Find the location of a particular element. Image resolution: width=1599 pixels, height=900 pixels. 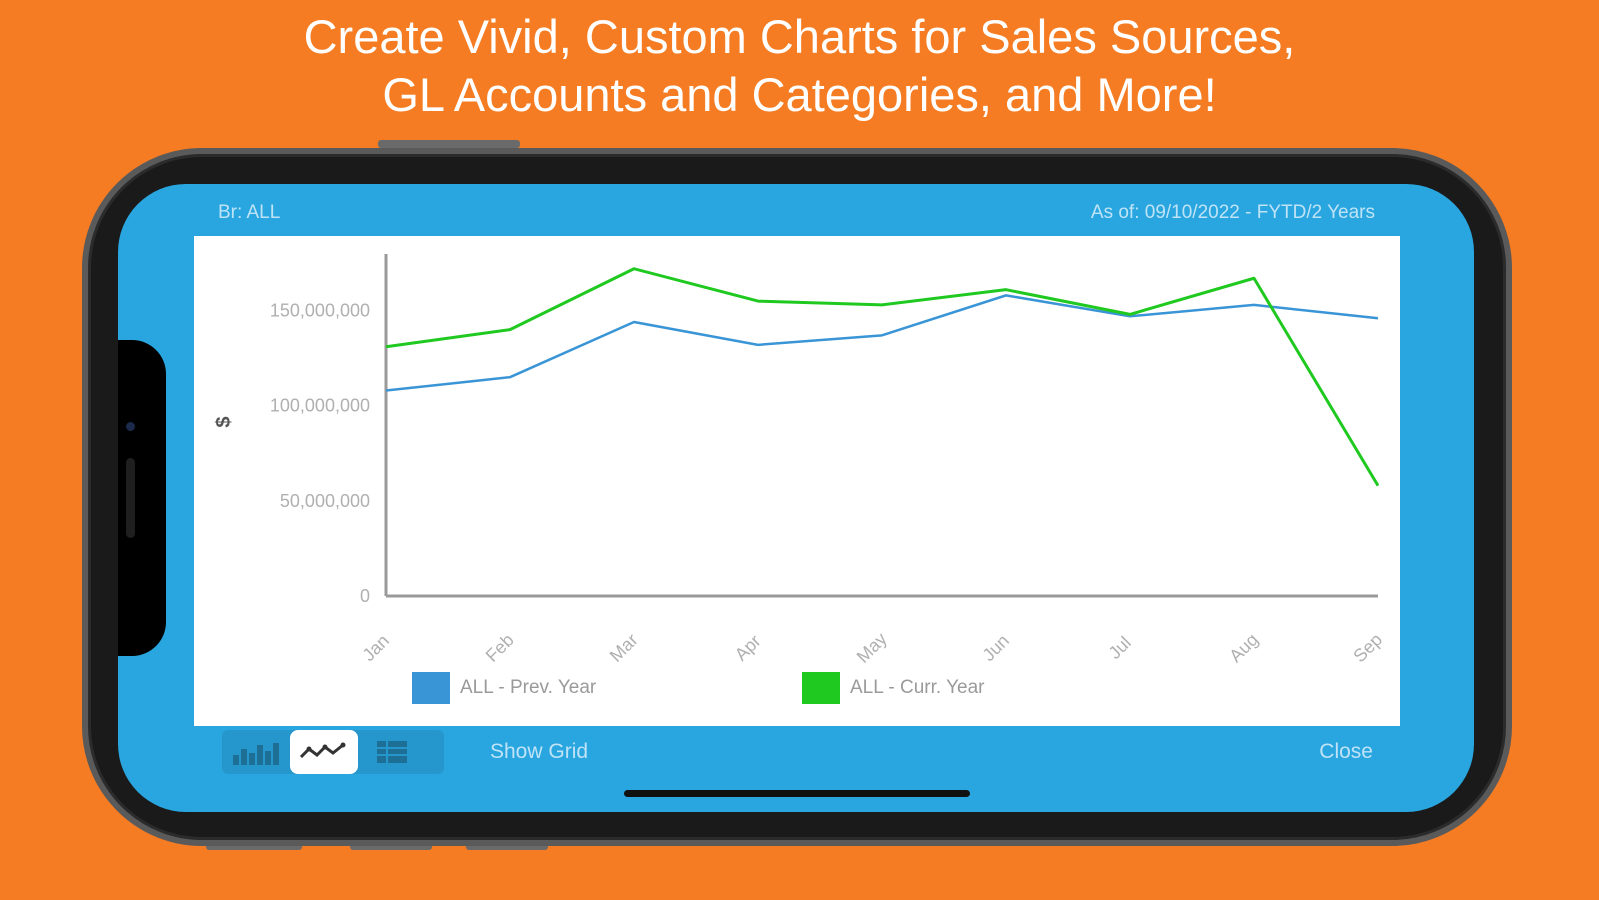

line-chart-icon is located at coordinates (322, 750).